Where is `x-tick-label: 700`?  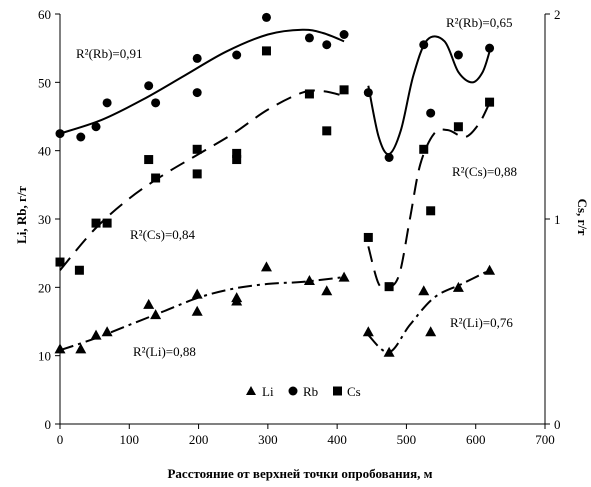 x-tick-label: 700 is located at coordinates (545, 439).